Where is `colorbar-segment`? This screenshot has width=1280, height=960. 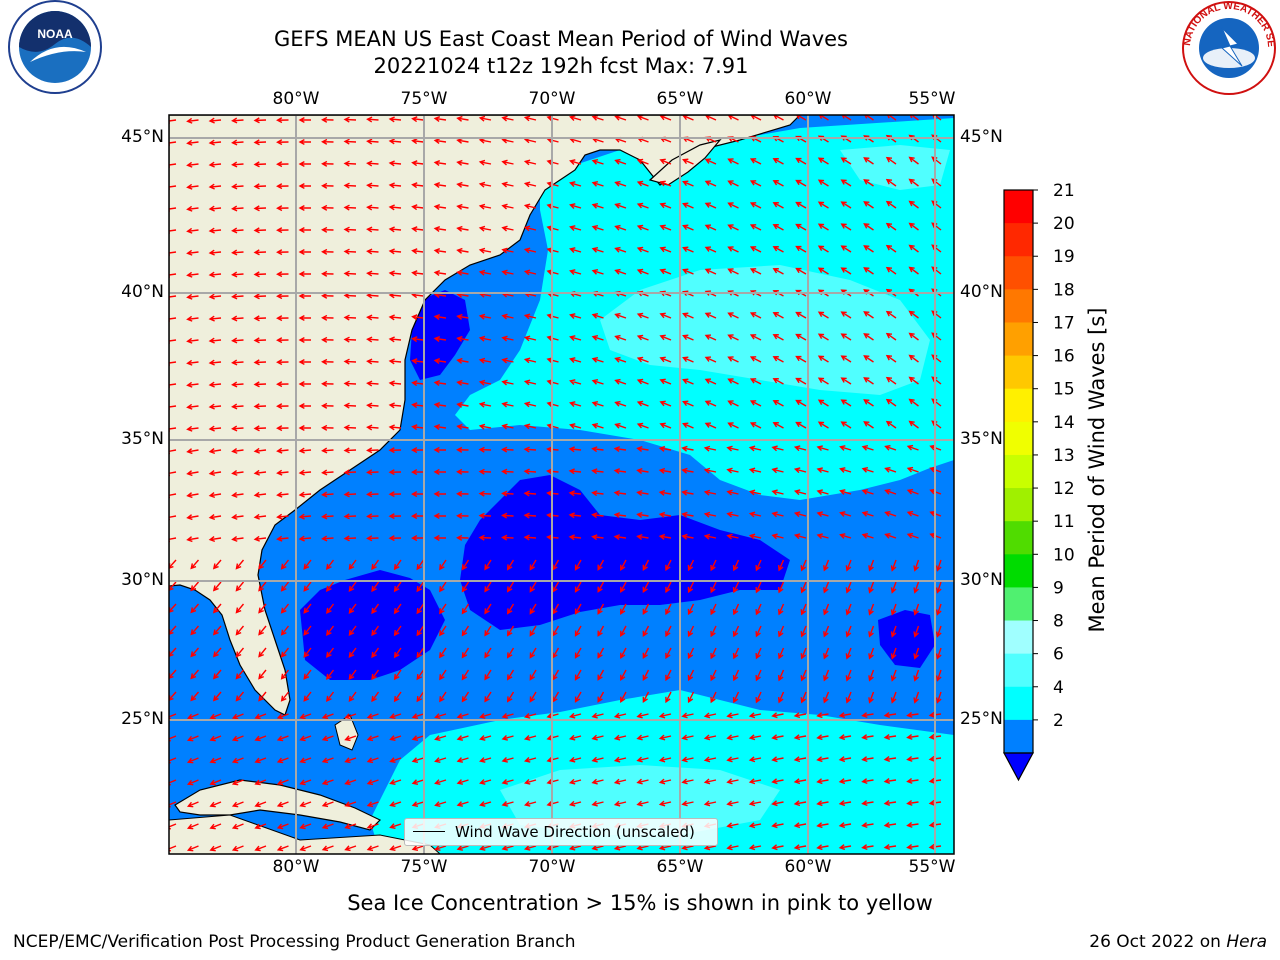 colorbar-segment is located at coordinates (1018, 604).